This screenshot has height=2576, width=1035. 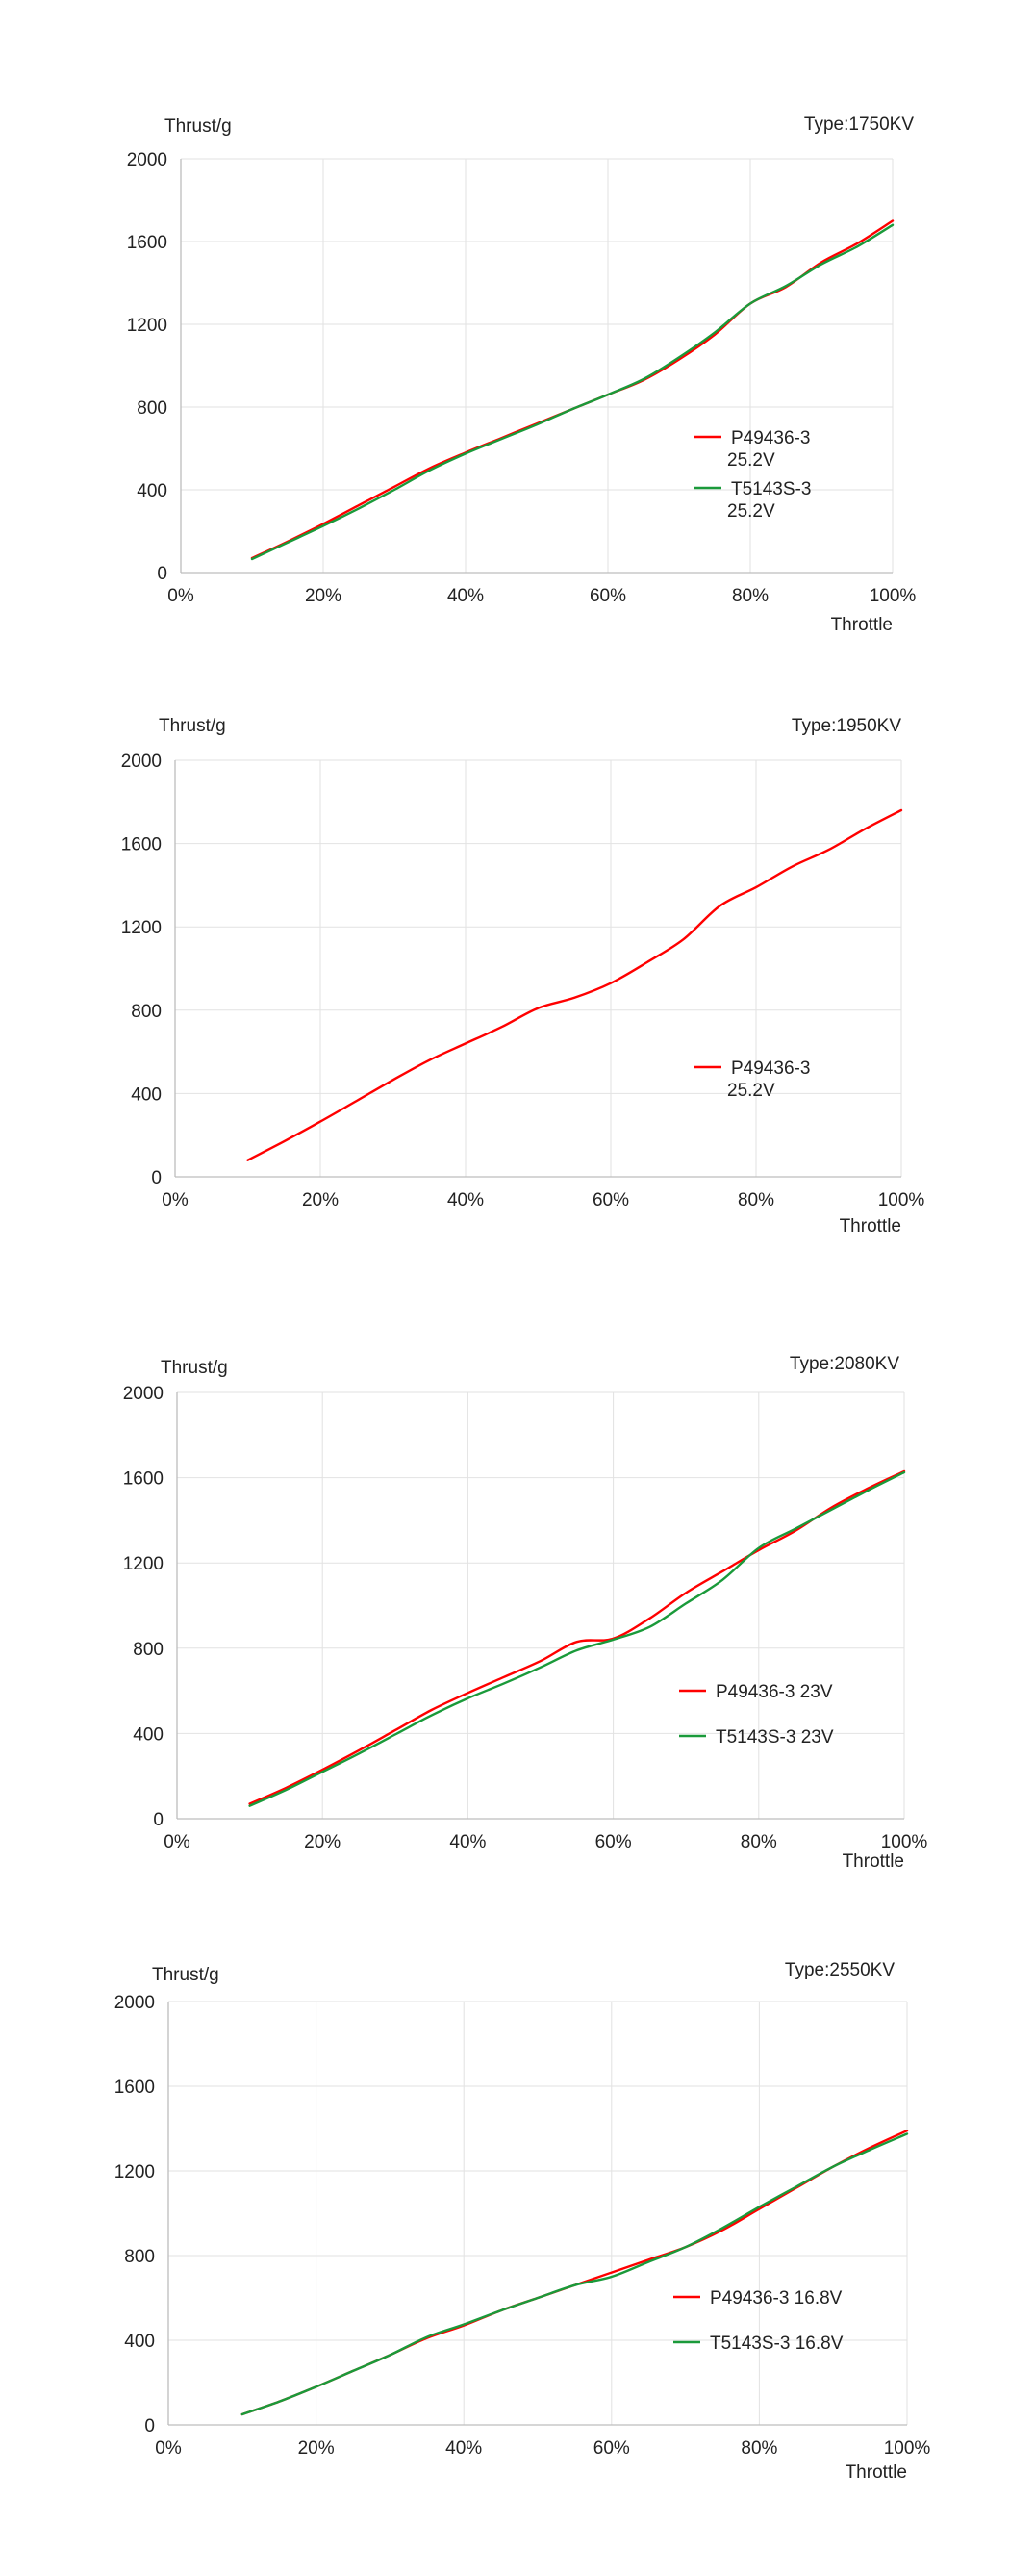 I want to click on motor-type-label: Type:1950KV, so click(x=846, y=726).